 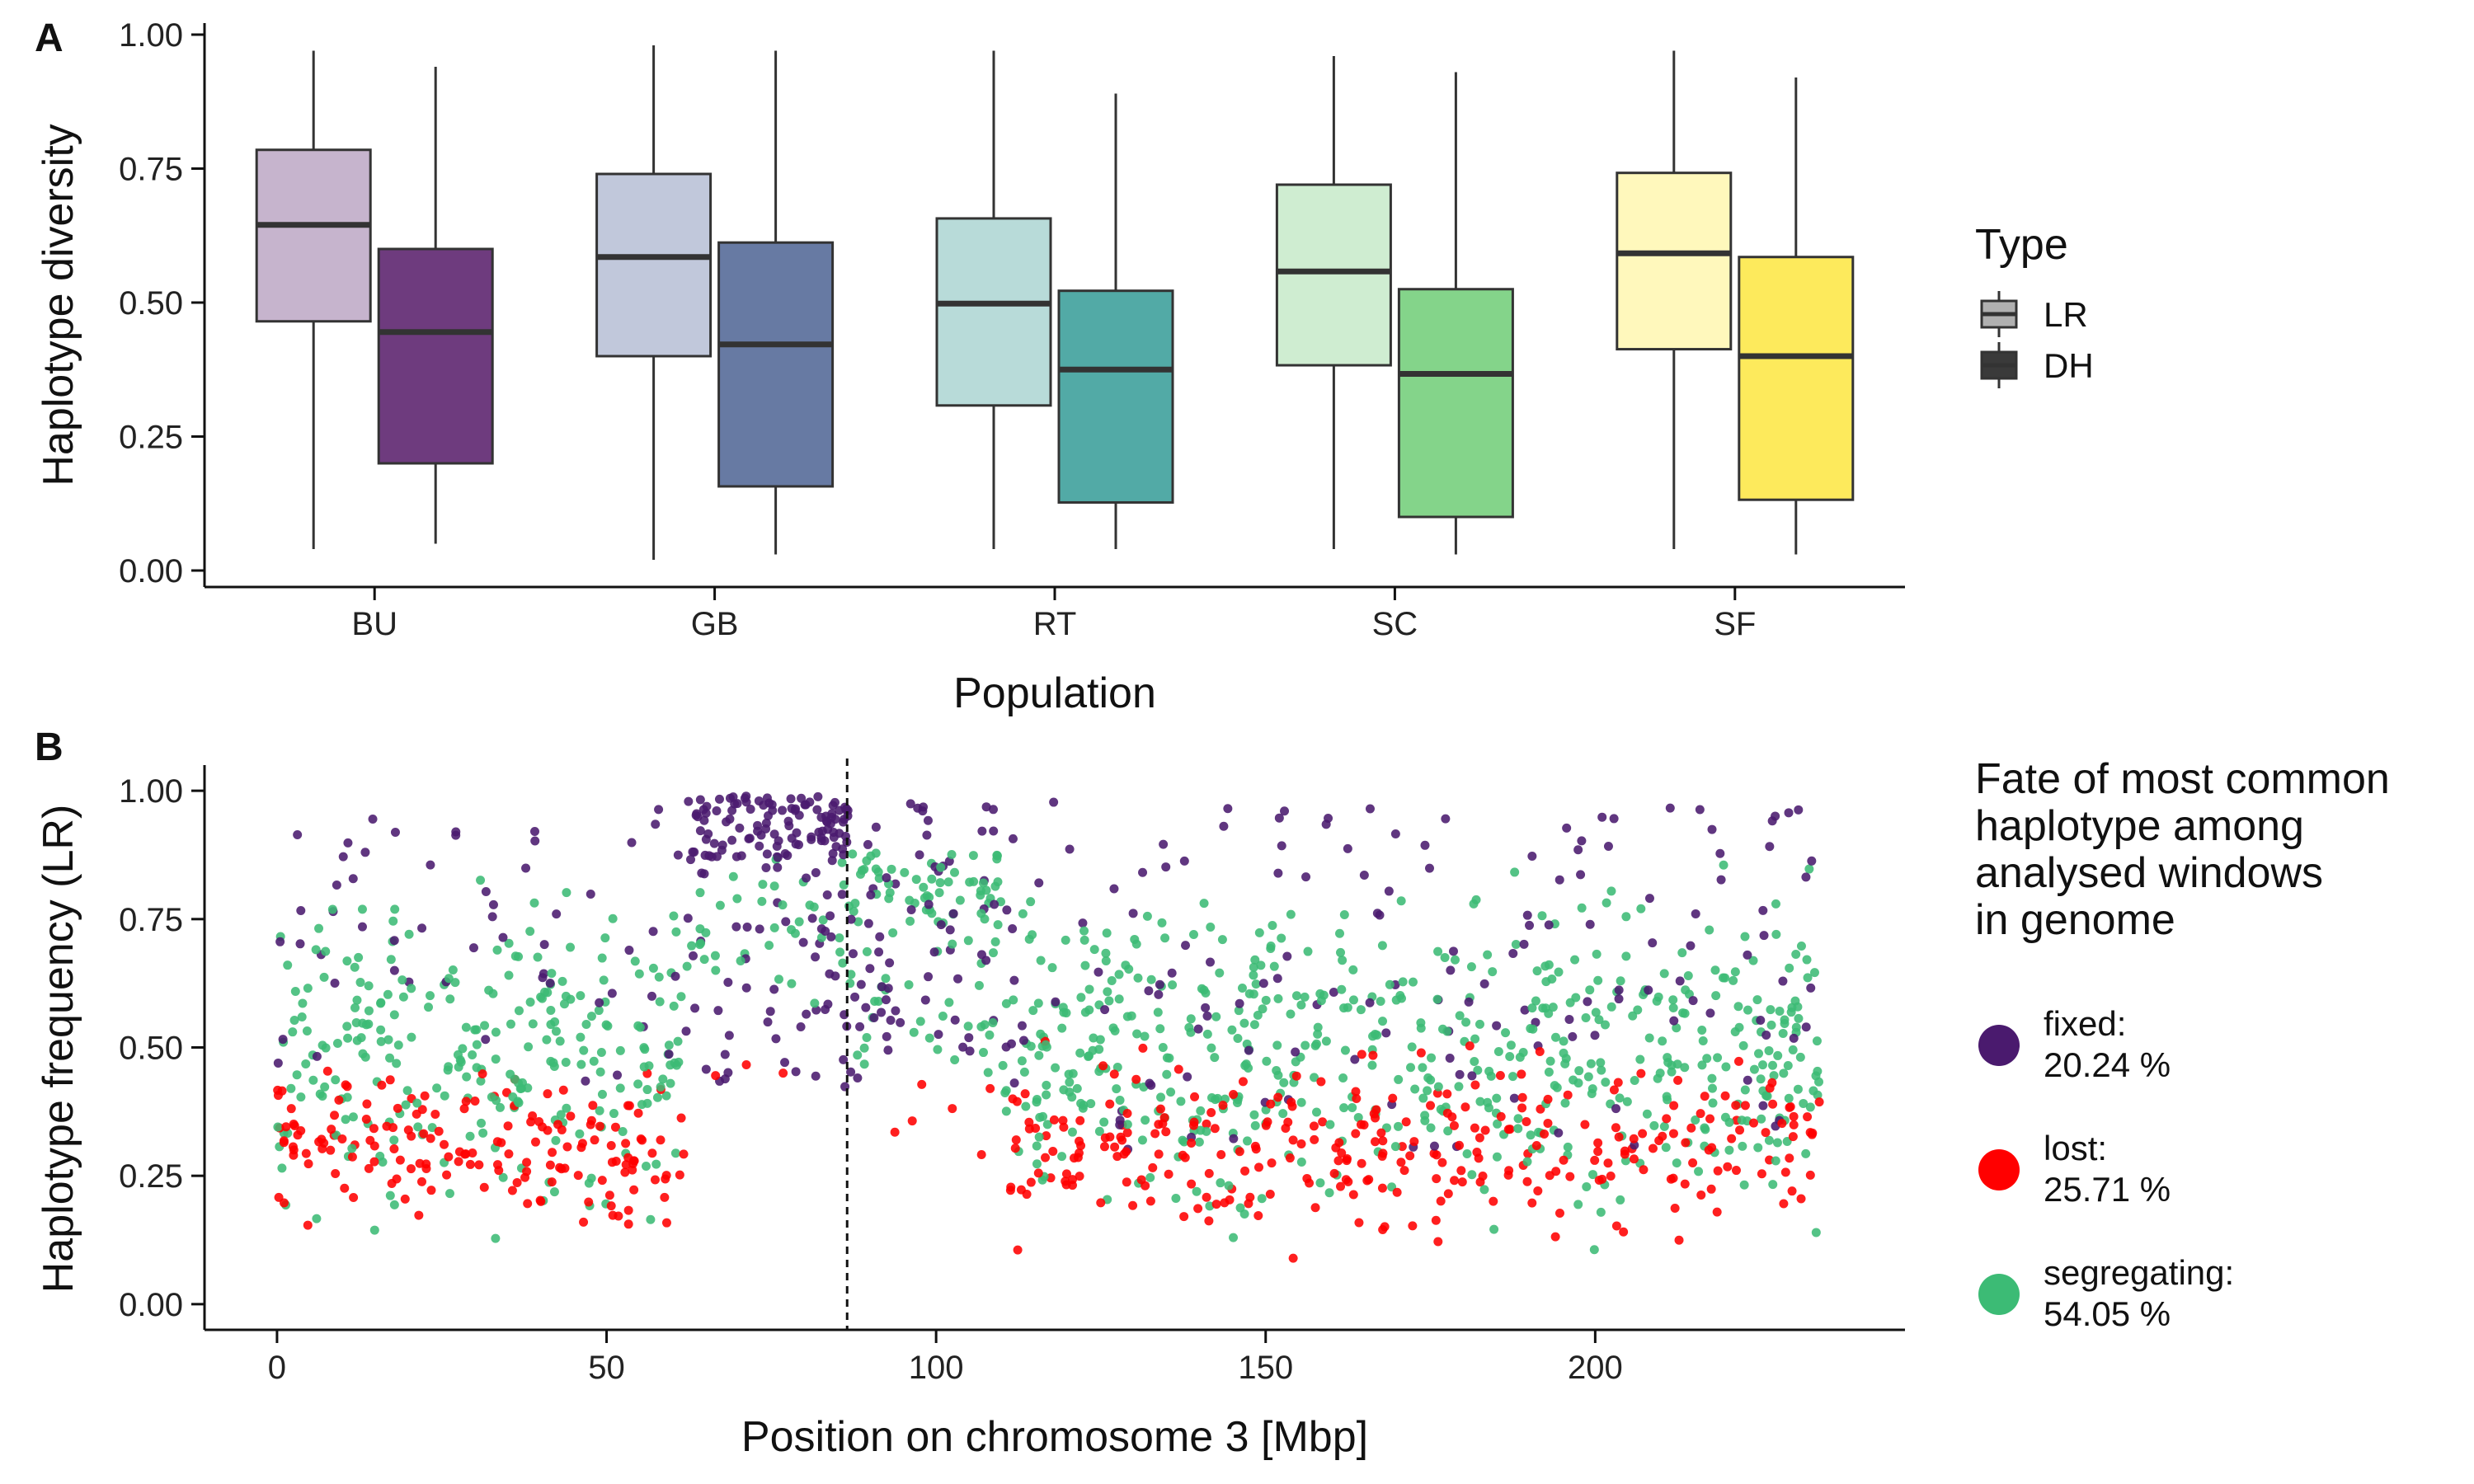 What do you see at coordinates (606, 1368) in the screenshot?
I see `panel-b-x-tick-label: 50` at bounding box center [606, 1368].